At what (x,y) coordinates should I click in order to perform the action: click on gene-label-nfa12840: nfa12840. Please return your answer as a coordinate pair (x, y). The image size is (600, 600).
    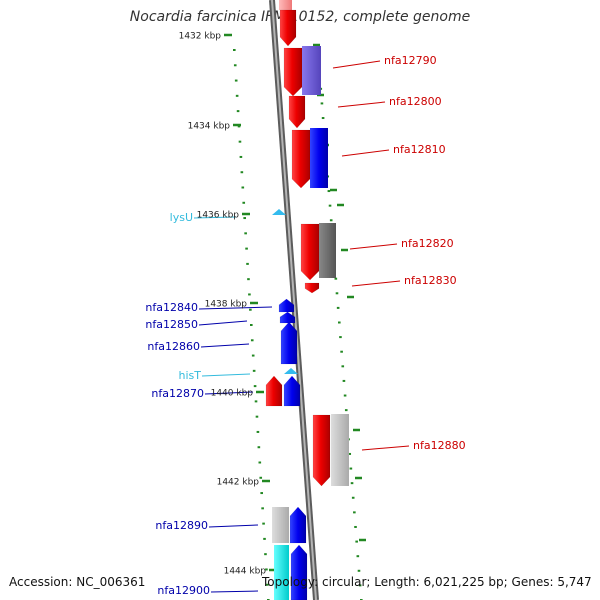
    Looking at the image, I should click on (171, 307).